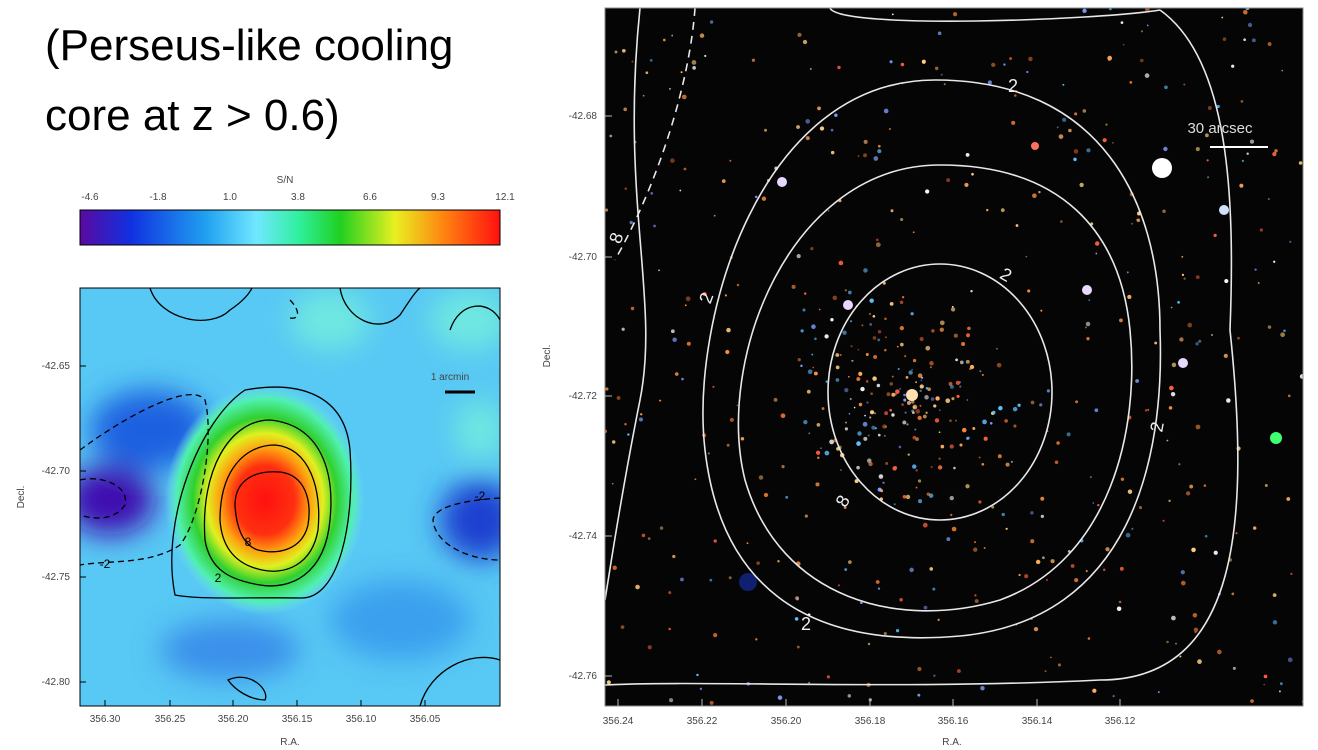  Describe the element at coordinates (1037, 721) in the screenshot. I see `x-tick-label: 356.14` at that location.